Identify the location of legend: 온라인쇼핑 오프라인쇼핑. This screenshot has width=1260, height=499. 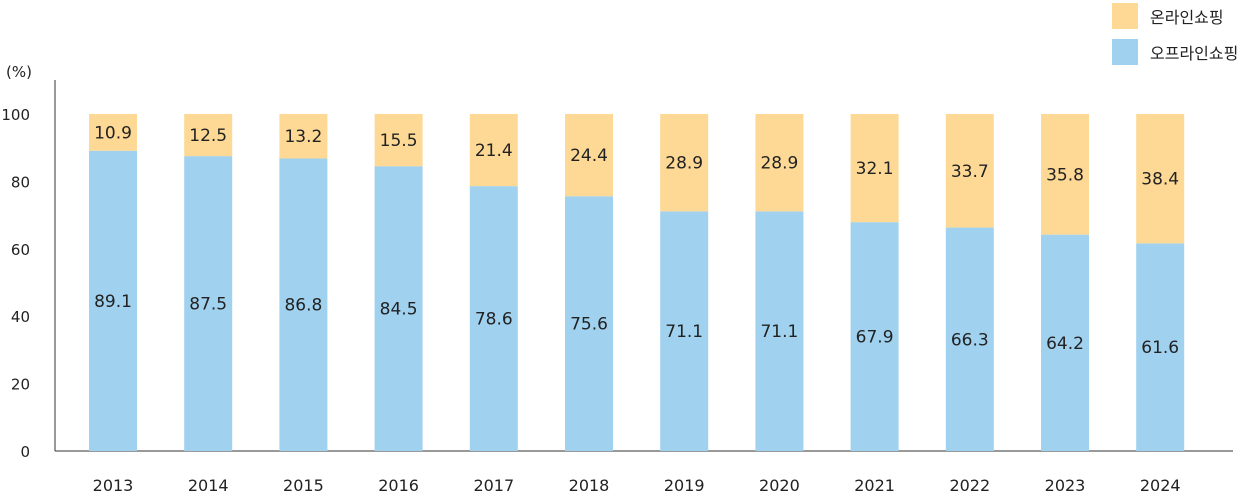
(1175, 38).